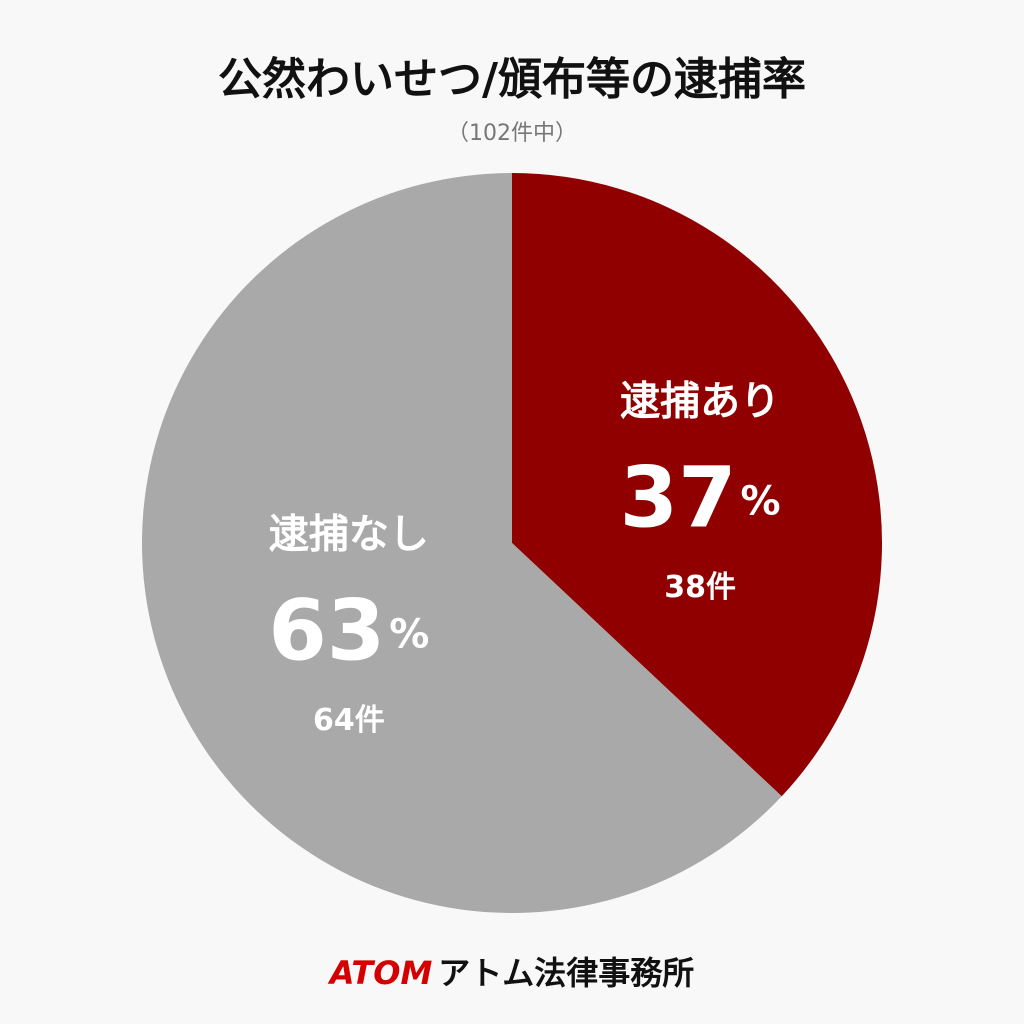 The image size is (1024, 1024). Describe the element at coordinates (678, 498) in the screenshot. I see `slice-value: 37` at that location.